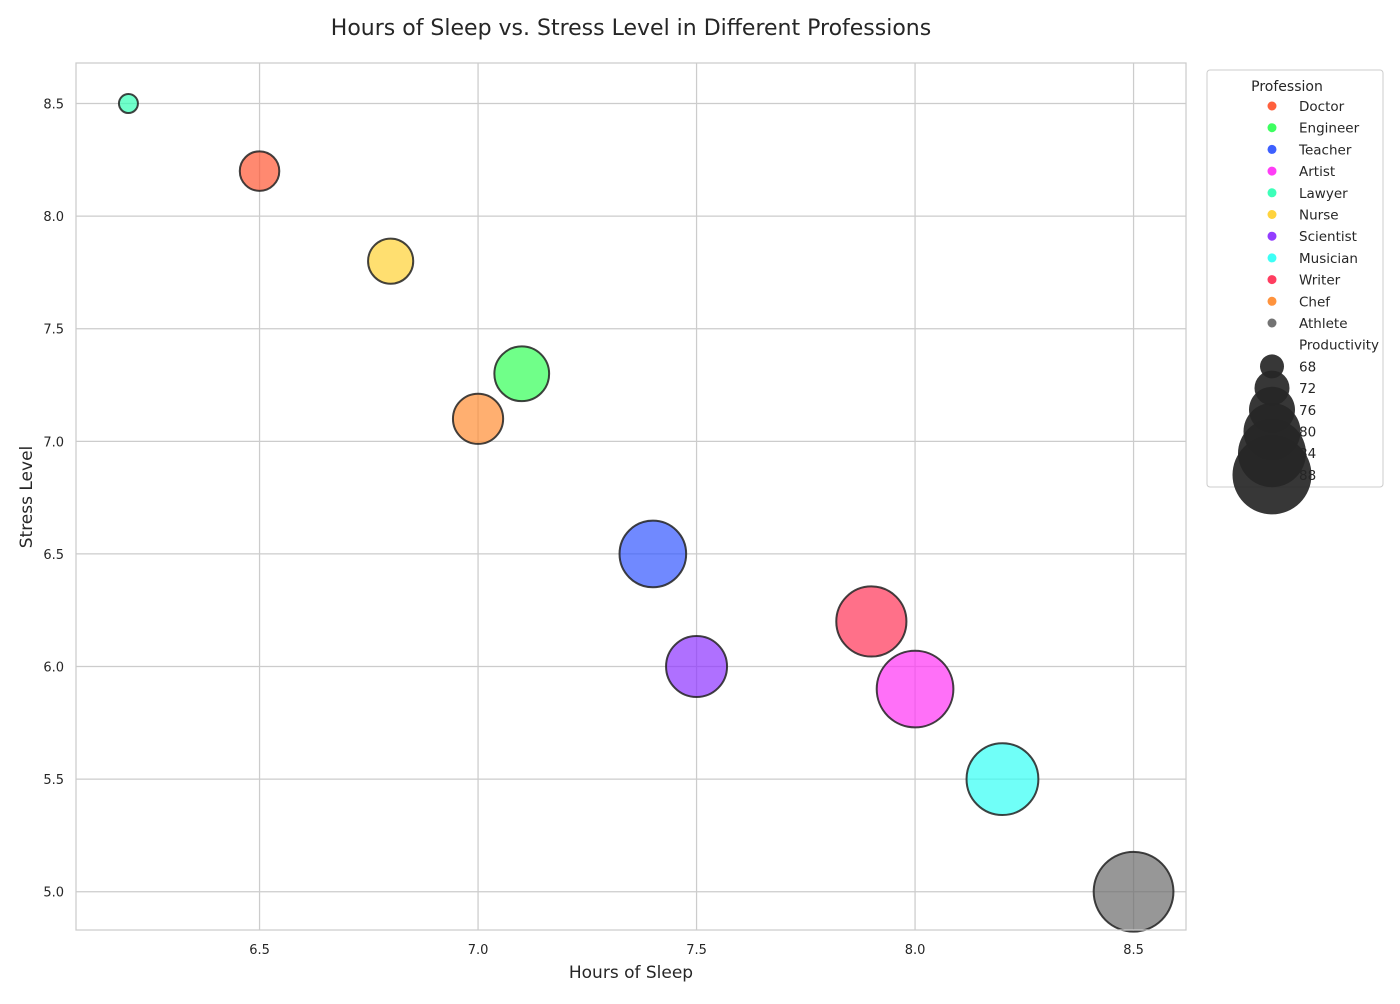 This screenshot has height=1004, width=1400. What do you see at coordinates (1329, 129) in the screenshot?
I see `legend-label-engineer: Engineer` at bounding box center [1329, 129].